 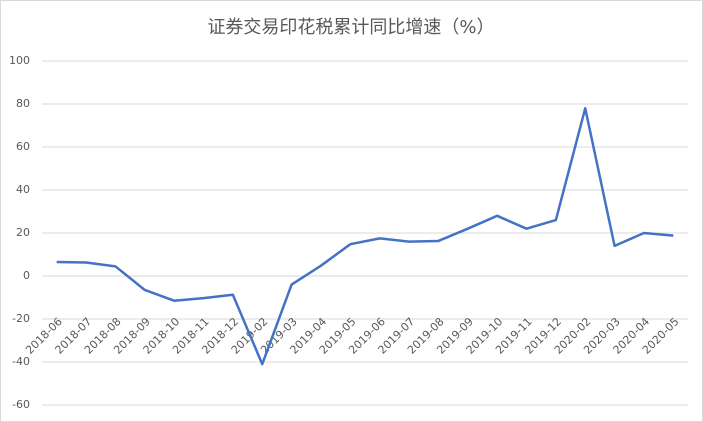 What do you see at coordinates (21, 404) in the screenshot?
I see `y-tick-label: -60` at bounding box center [21, 404].